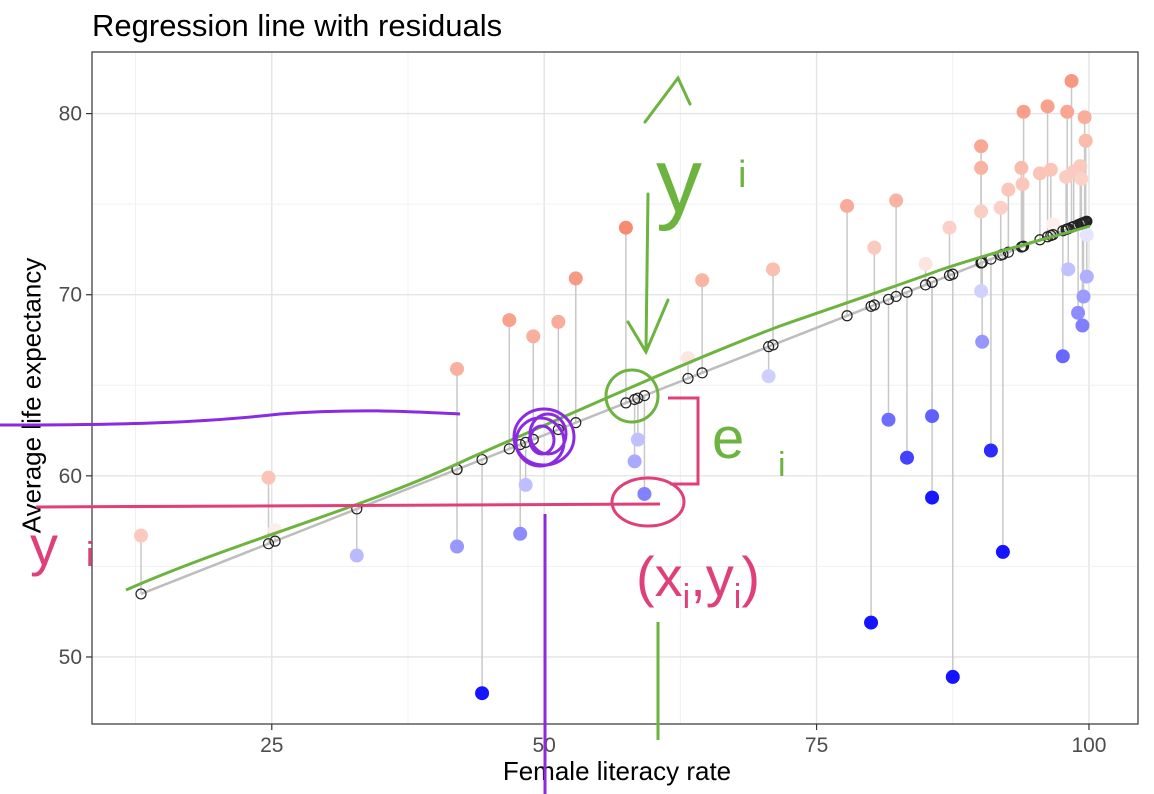  Describe the element at coordinates (816, 745) in the screenshot. I see `x-tick-label: 75` at that location.